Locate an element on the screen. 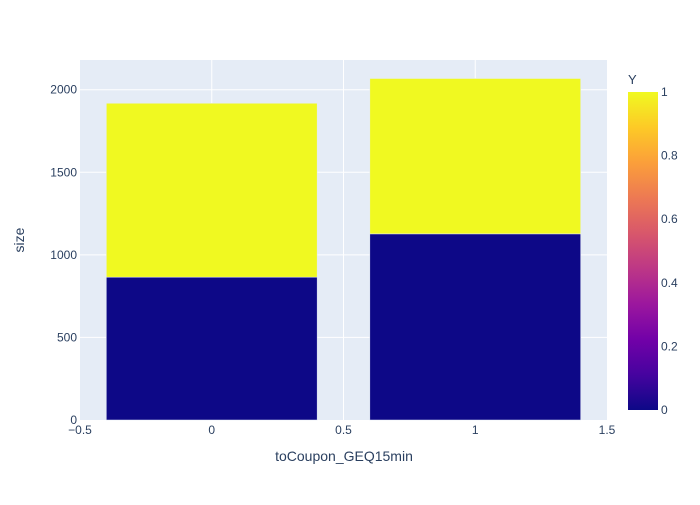 This screenshot has height=505, width=700. x-tick-label: −0.5 is located at coordinates (80, 430).